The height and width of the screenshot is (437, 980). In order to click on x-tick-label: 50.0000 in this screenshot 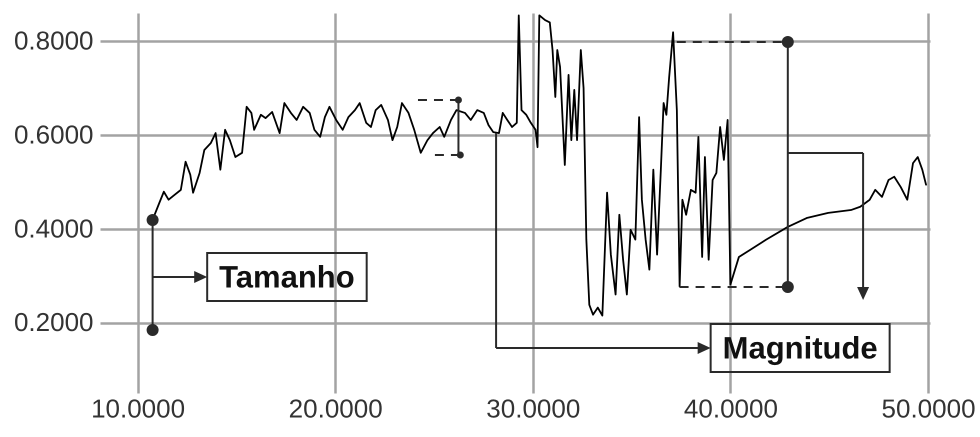, I will do `click(929, 409)`.